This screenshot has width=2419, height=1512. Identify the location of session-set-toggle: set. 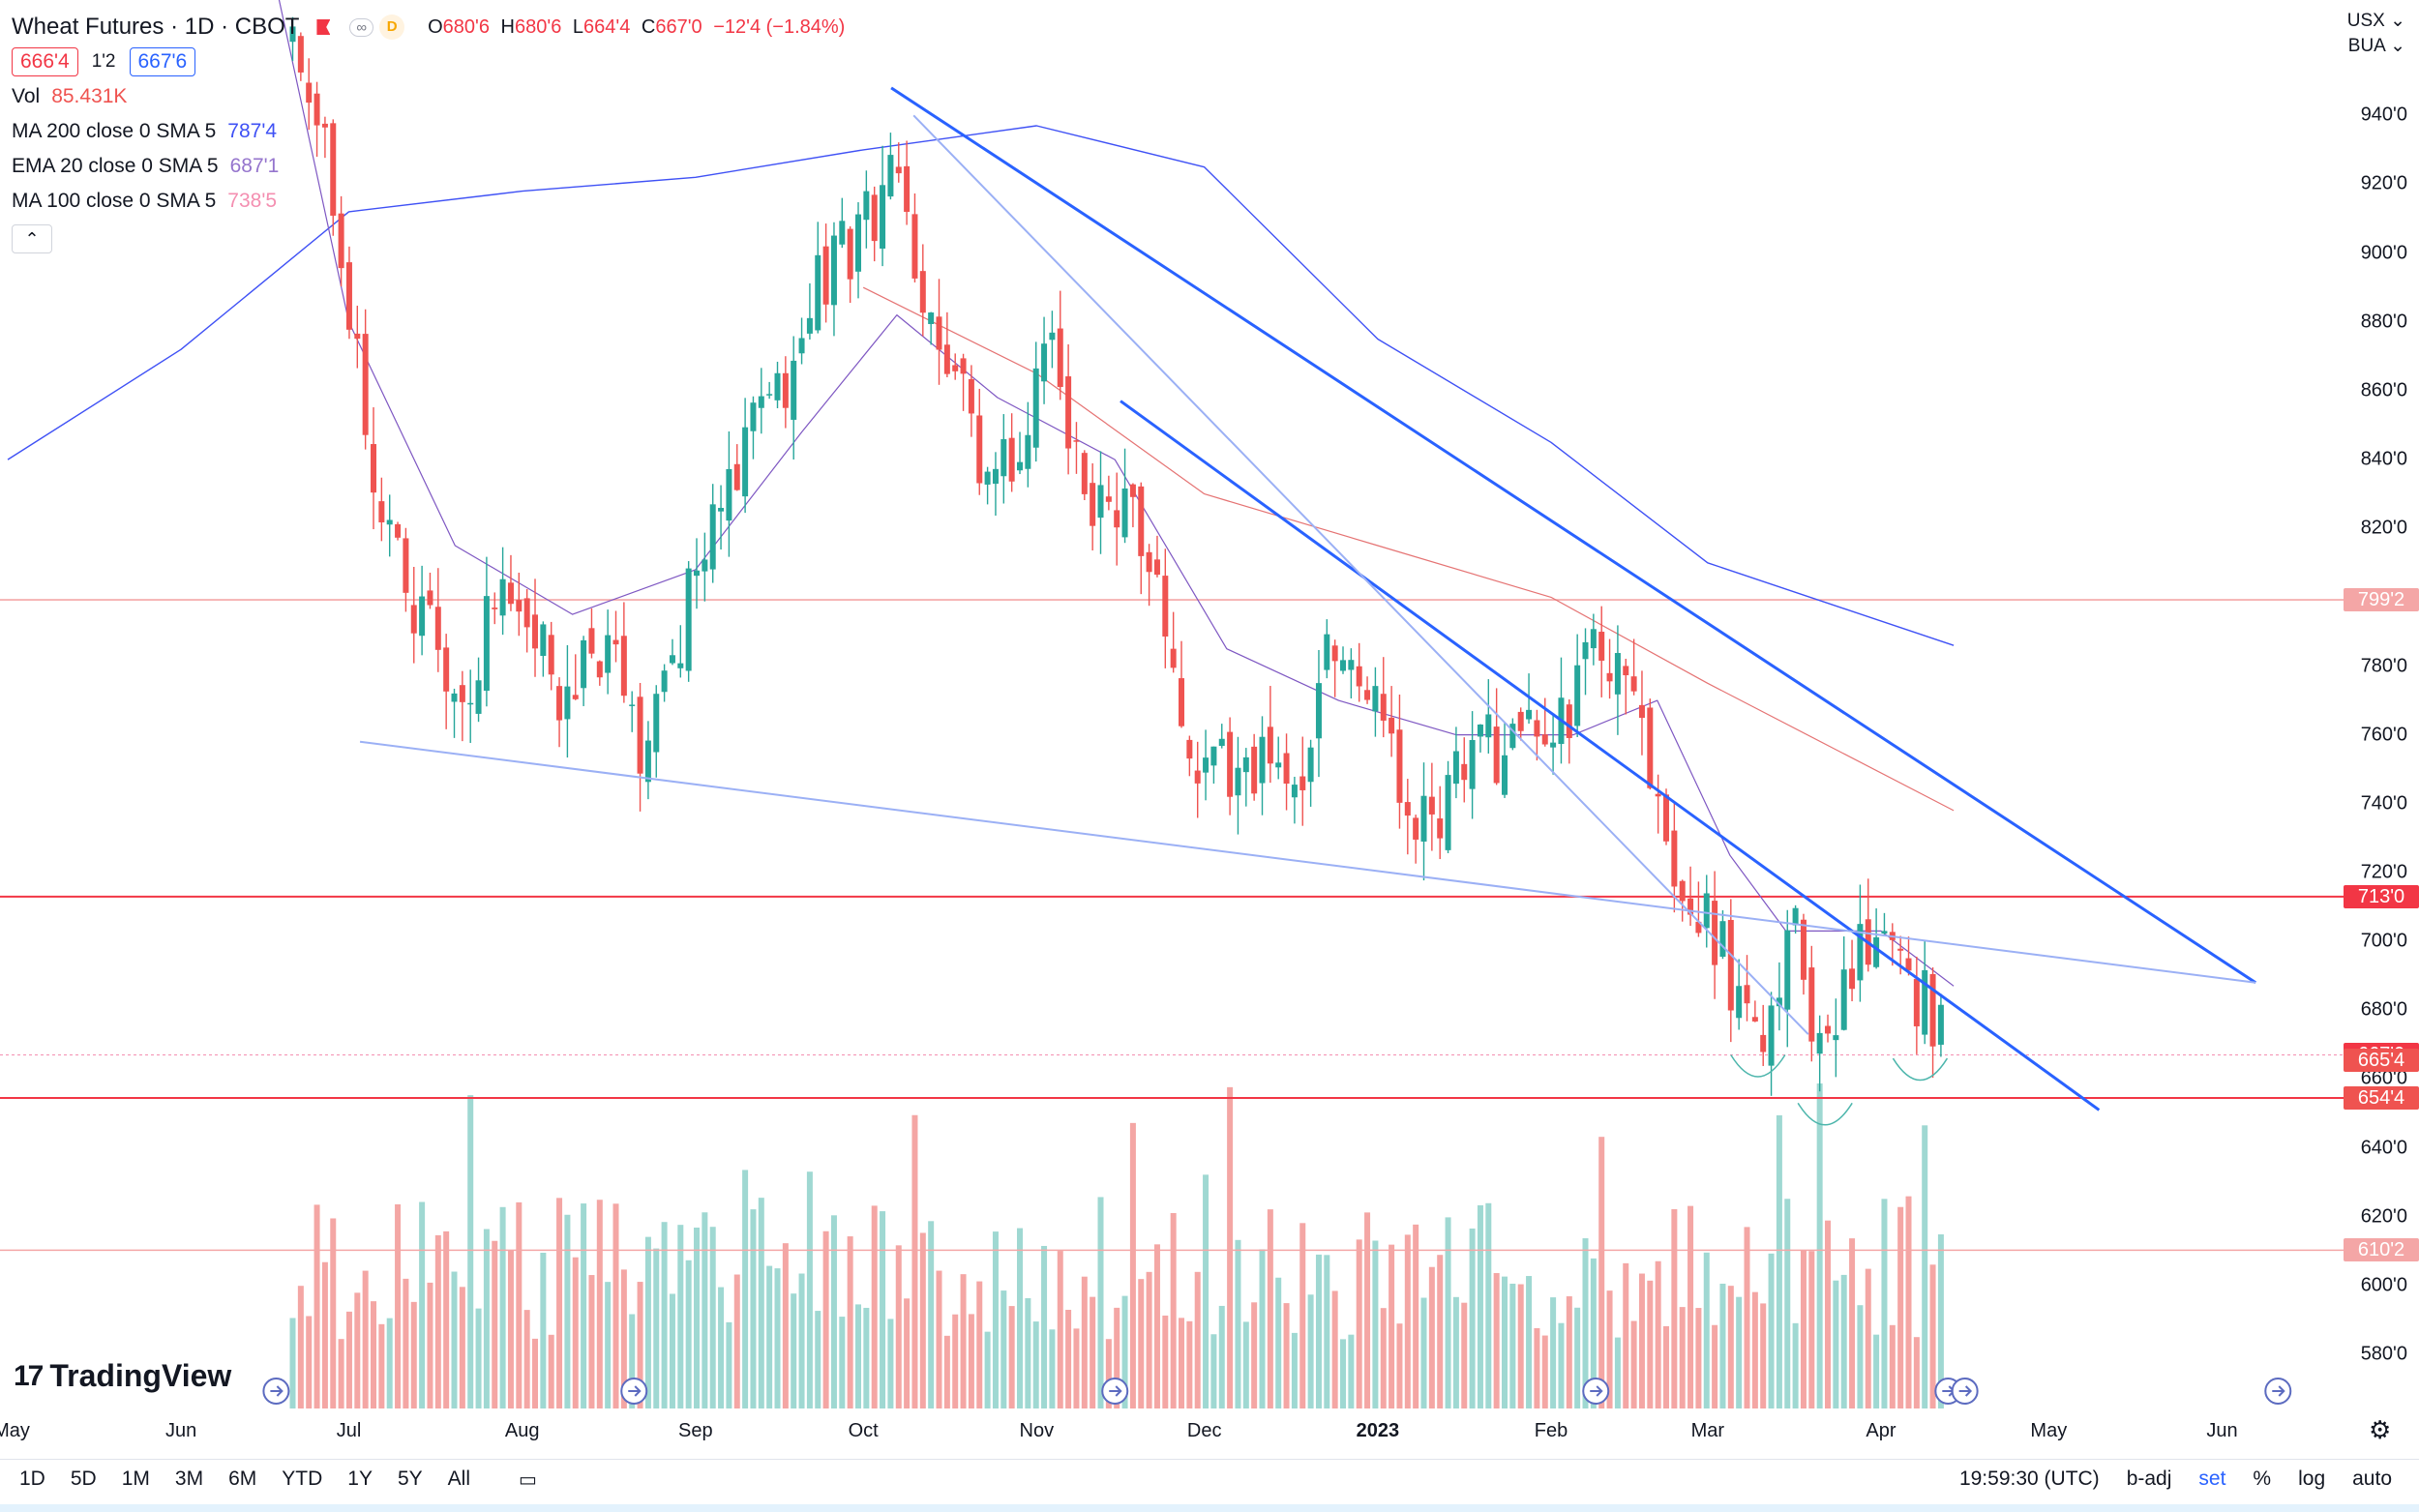
(2212, 1479).